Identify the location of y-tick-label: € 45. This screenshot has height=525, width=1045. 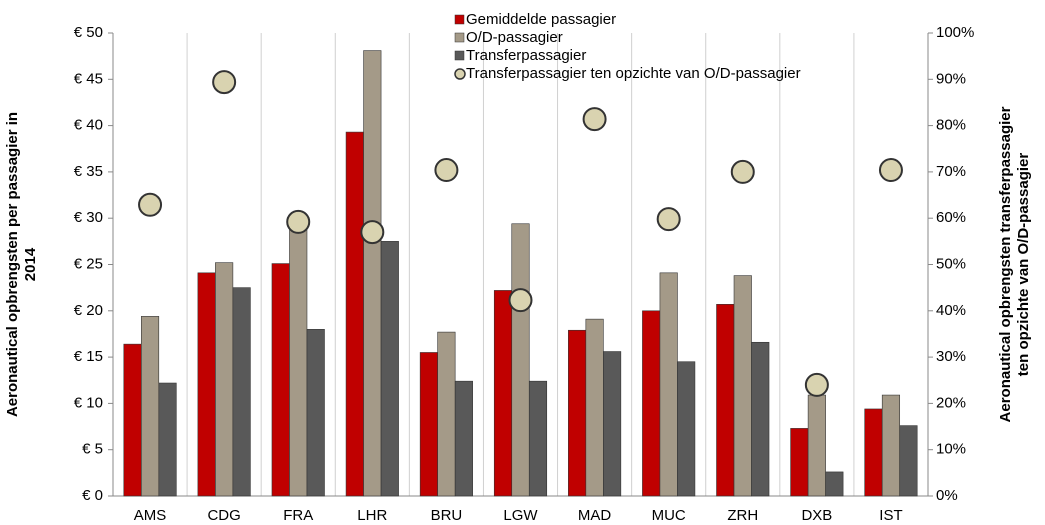
(88, 78).